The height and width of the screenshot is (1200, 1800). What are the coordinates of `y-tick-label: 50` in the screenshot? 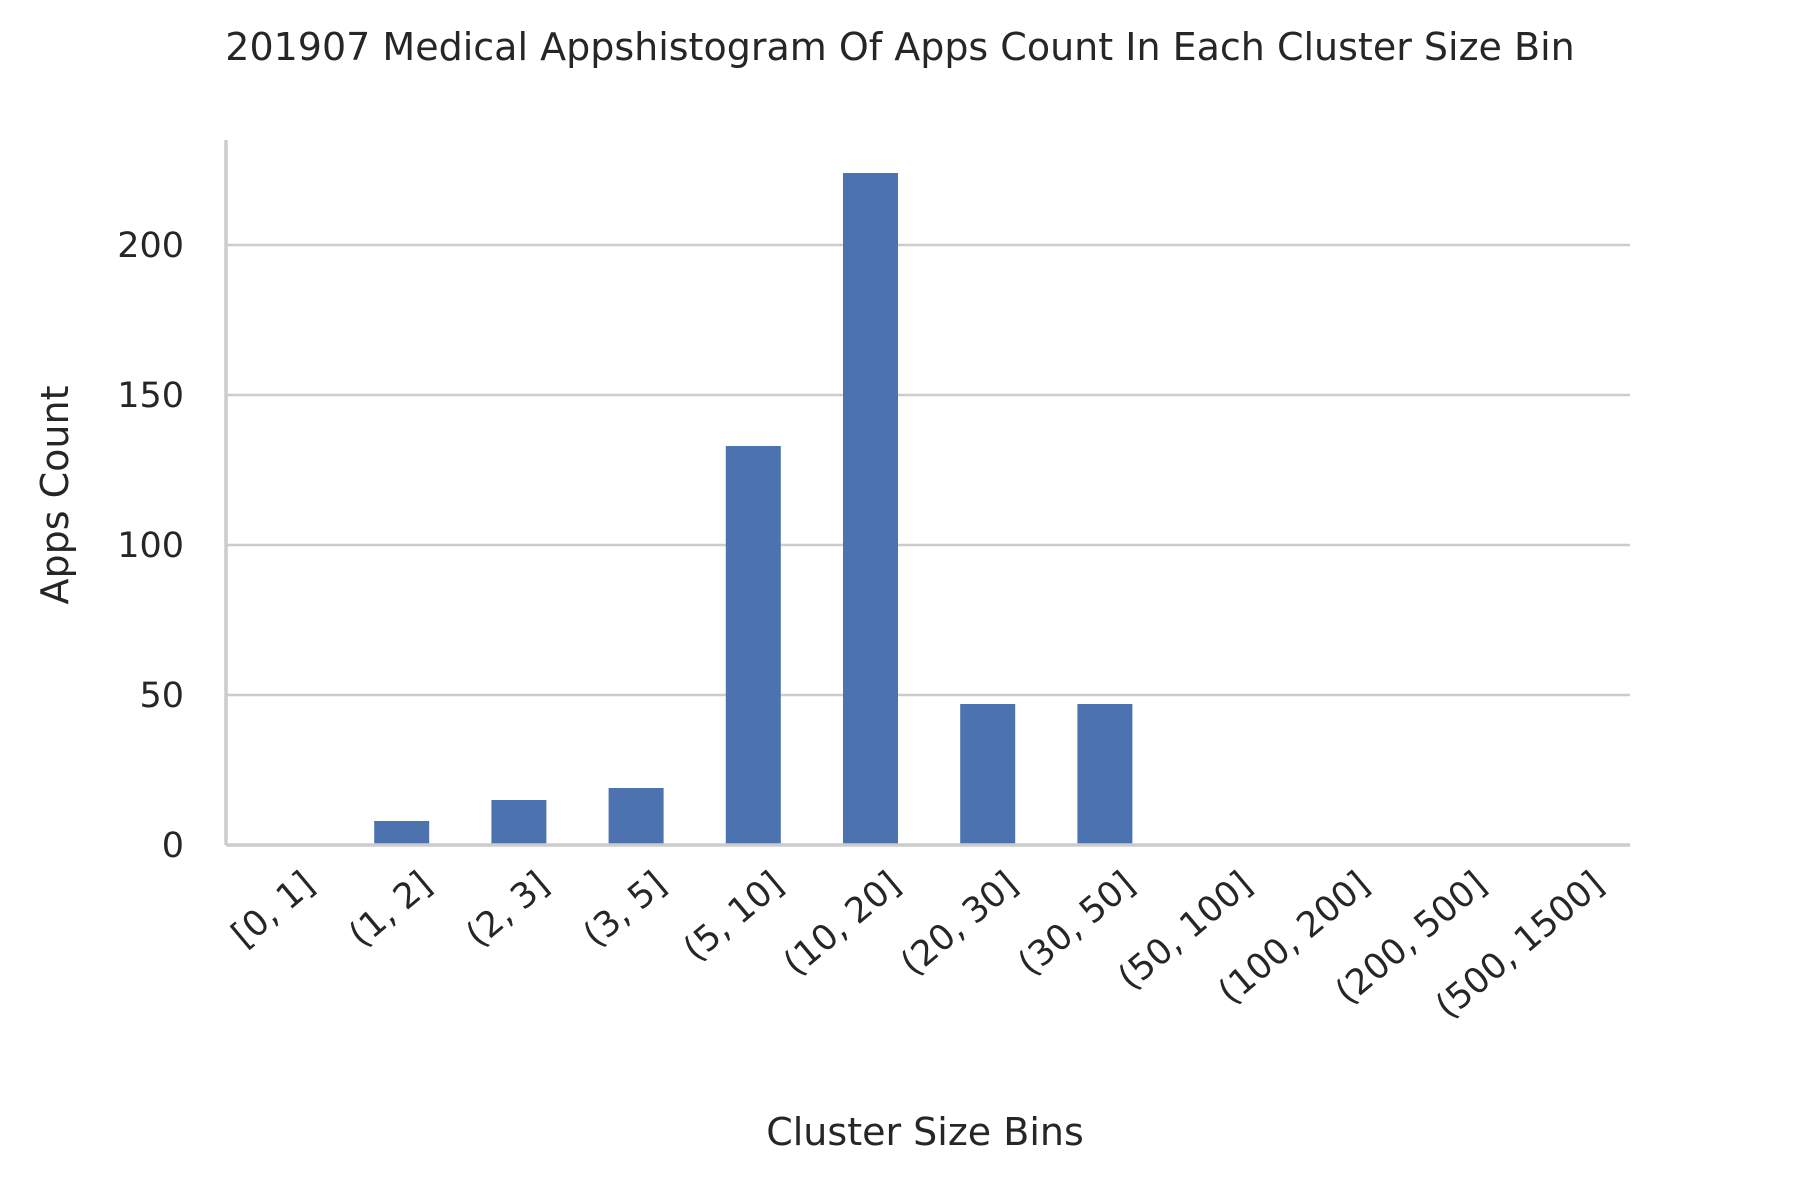 It's located at (161, 696).